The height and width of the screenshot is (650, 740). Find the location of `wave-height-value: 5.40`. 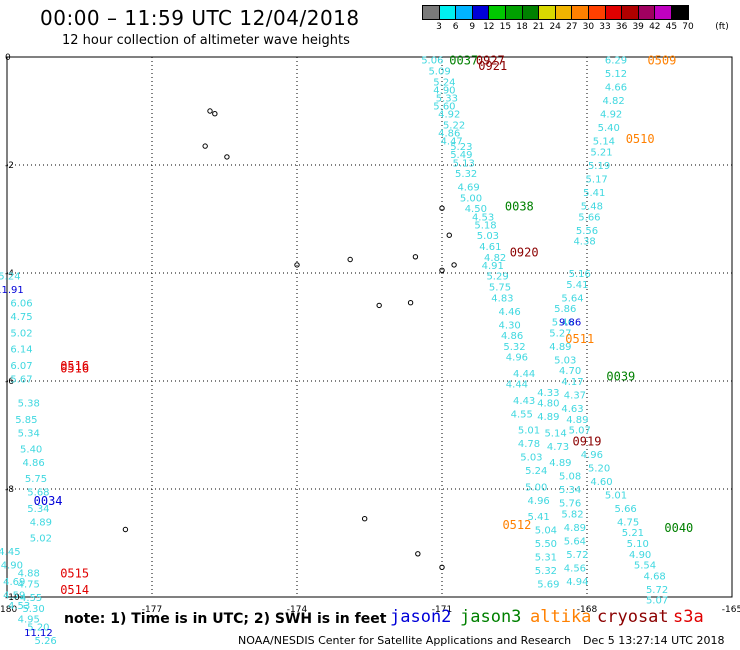

wave-height-value: 5.40 is located at coordinates (609, 128).